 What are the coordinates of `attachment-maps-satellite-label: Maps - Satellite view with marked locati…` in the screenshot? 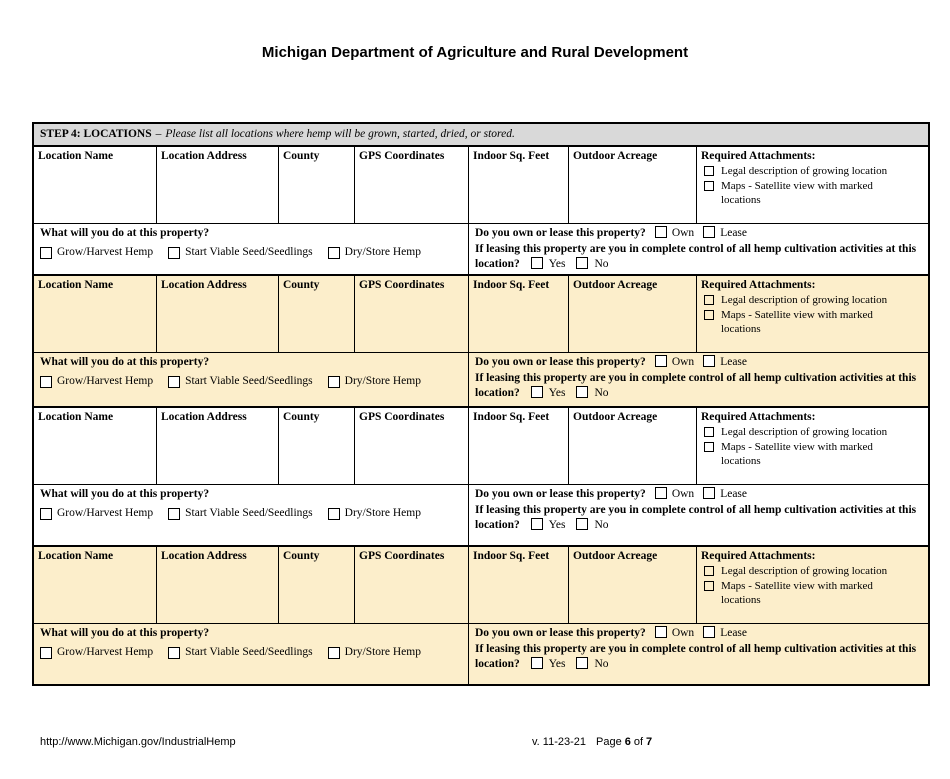 It's located at (797, 322).